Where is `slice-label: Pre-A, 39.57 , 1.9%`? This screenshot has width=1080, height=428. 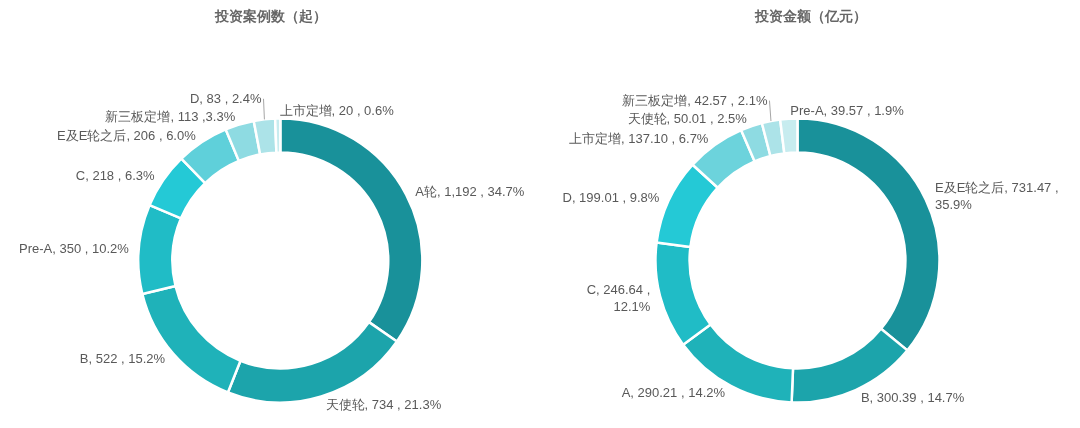
slice-label: Pre-A, 39.57 , 1.9% is located at coordinates (847, 111).